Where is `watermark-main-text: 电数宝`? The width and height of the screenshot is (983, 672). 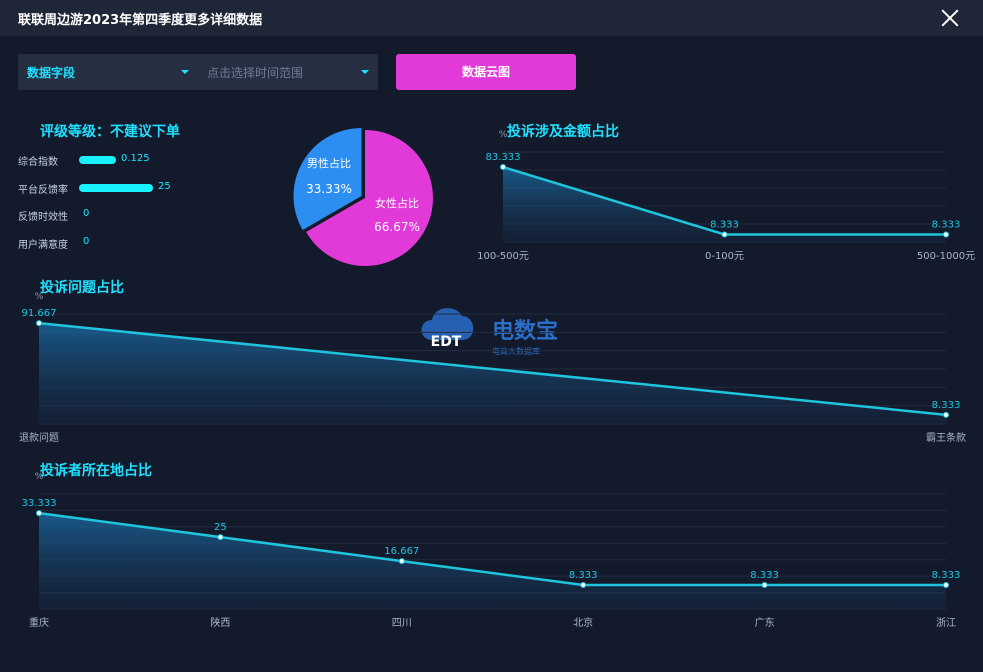 watermark-main-text: 电数宝 is located at coordinates (525, 331).